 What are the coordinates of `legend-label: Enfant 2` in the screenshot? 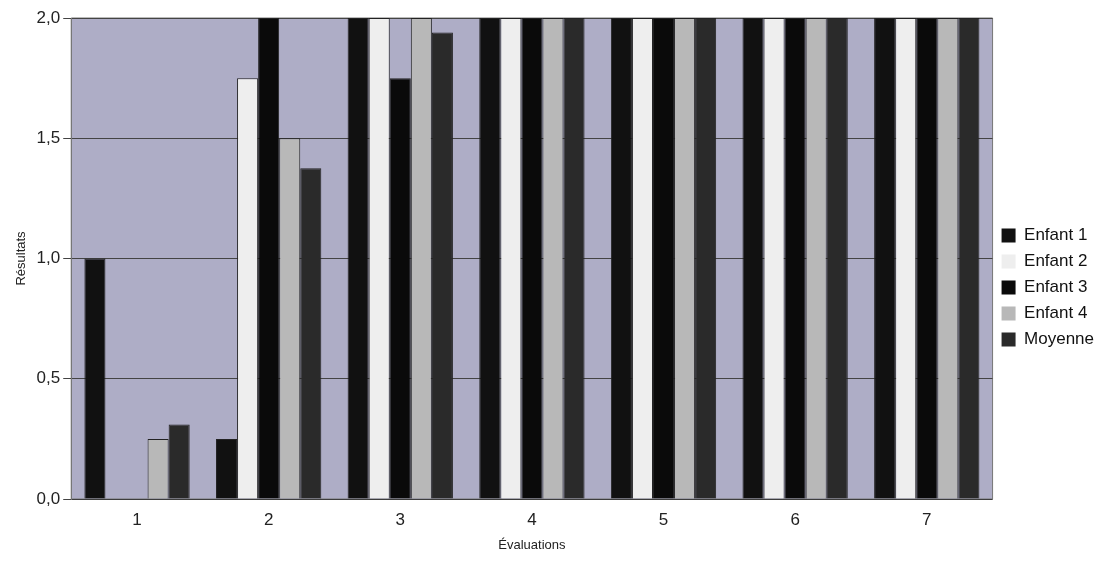 It's located at (1056, 261).